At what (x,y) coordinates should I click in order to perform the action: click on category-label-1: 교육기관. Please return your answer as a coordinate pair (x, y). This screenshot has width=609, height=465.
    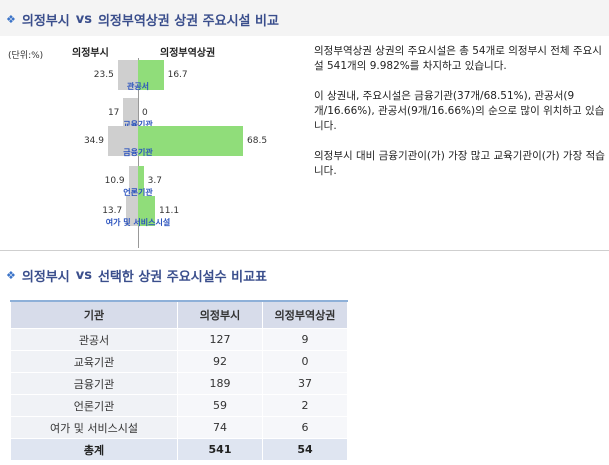
    Looking at the image, I should click on (138, 124).